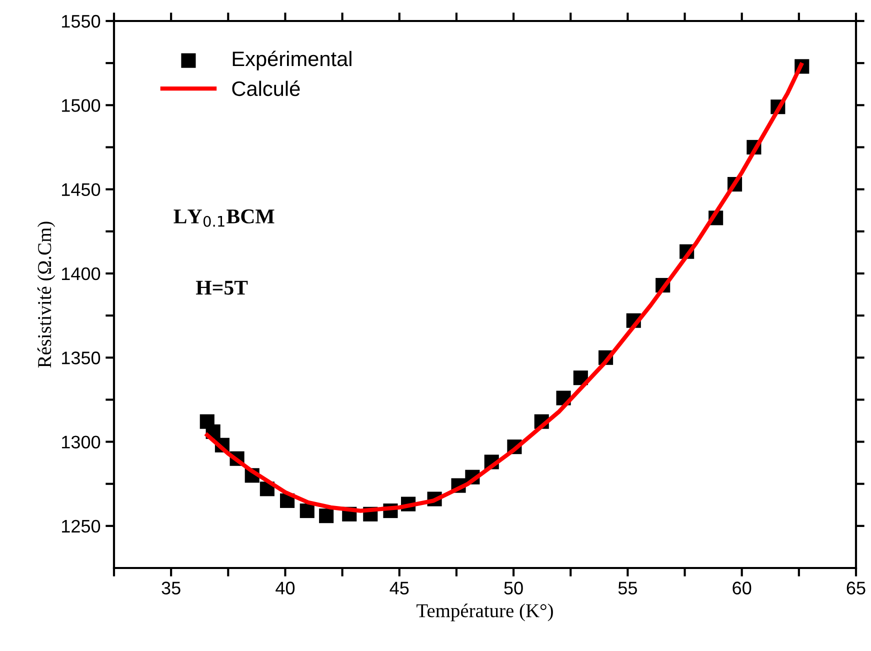  Describe the element at coordinates (224, 218) in the screenshot. I see `annotation: LY$_{0.1}$BCM` at that location.